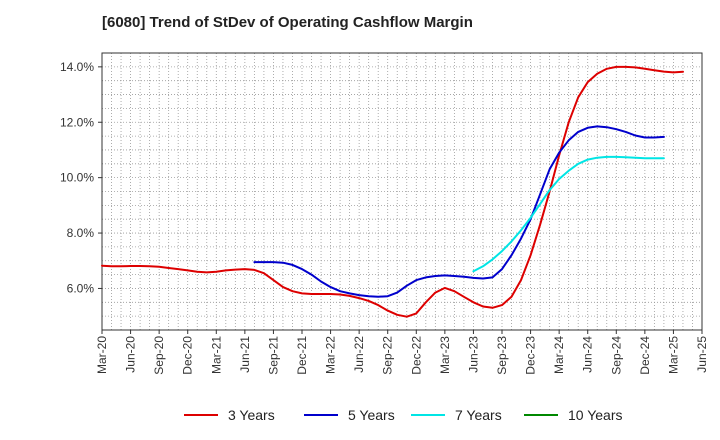  Describe the element at coordinates (588, 354) in the screenshot. I see `x-tick-label: Jun-24` at that location.